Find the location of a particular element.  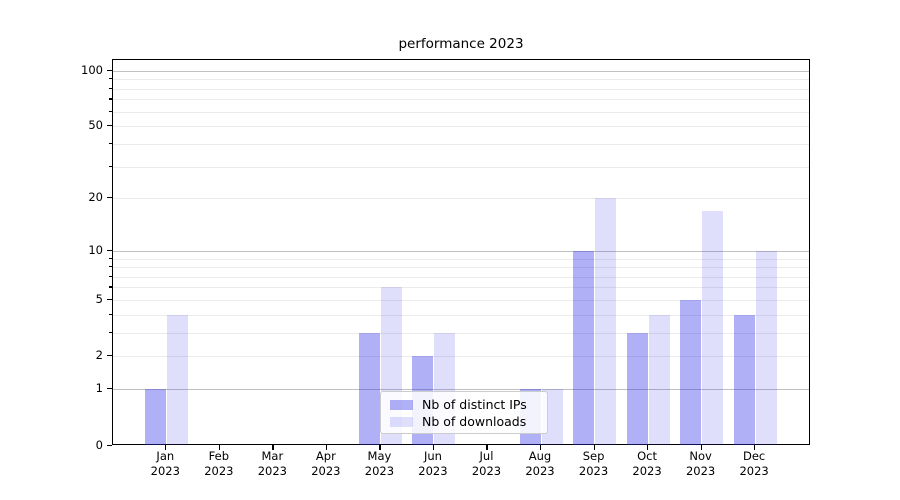

x-tick-label: Mar 2023 is located at coordinates (272, 463).